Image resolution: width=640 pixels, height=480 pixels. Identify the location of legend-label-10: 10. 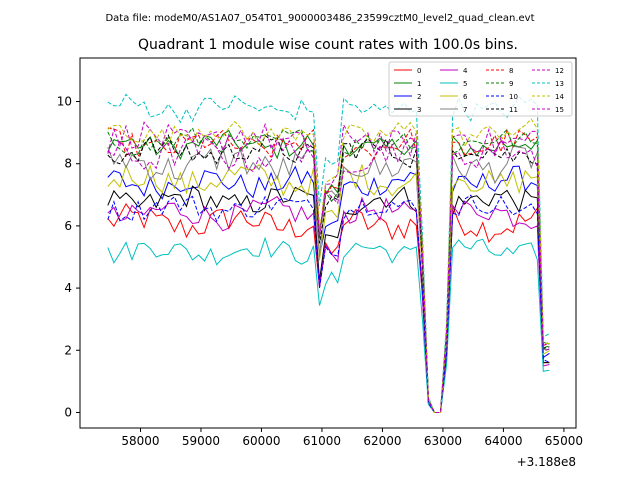
(513, 97).